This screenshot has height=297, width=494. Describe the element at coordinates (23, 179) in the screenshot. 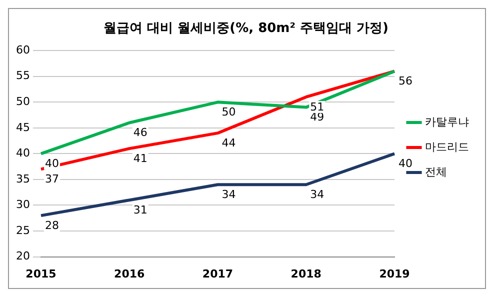

I see `y-tick-label: 35` at that location.